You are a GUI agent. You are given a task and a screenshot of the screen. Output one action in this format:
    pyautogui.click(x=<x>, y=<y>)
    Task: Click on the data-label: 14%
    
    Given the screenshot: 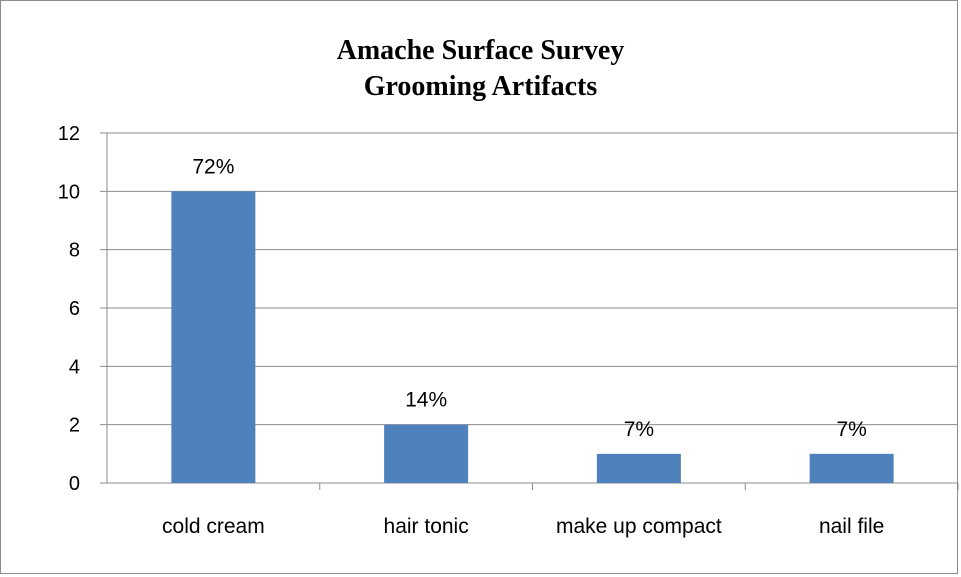 What is the action you would take?
    pyautogui.click(x=426, y=400)
    